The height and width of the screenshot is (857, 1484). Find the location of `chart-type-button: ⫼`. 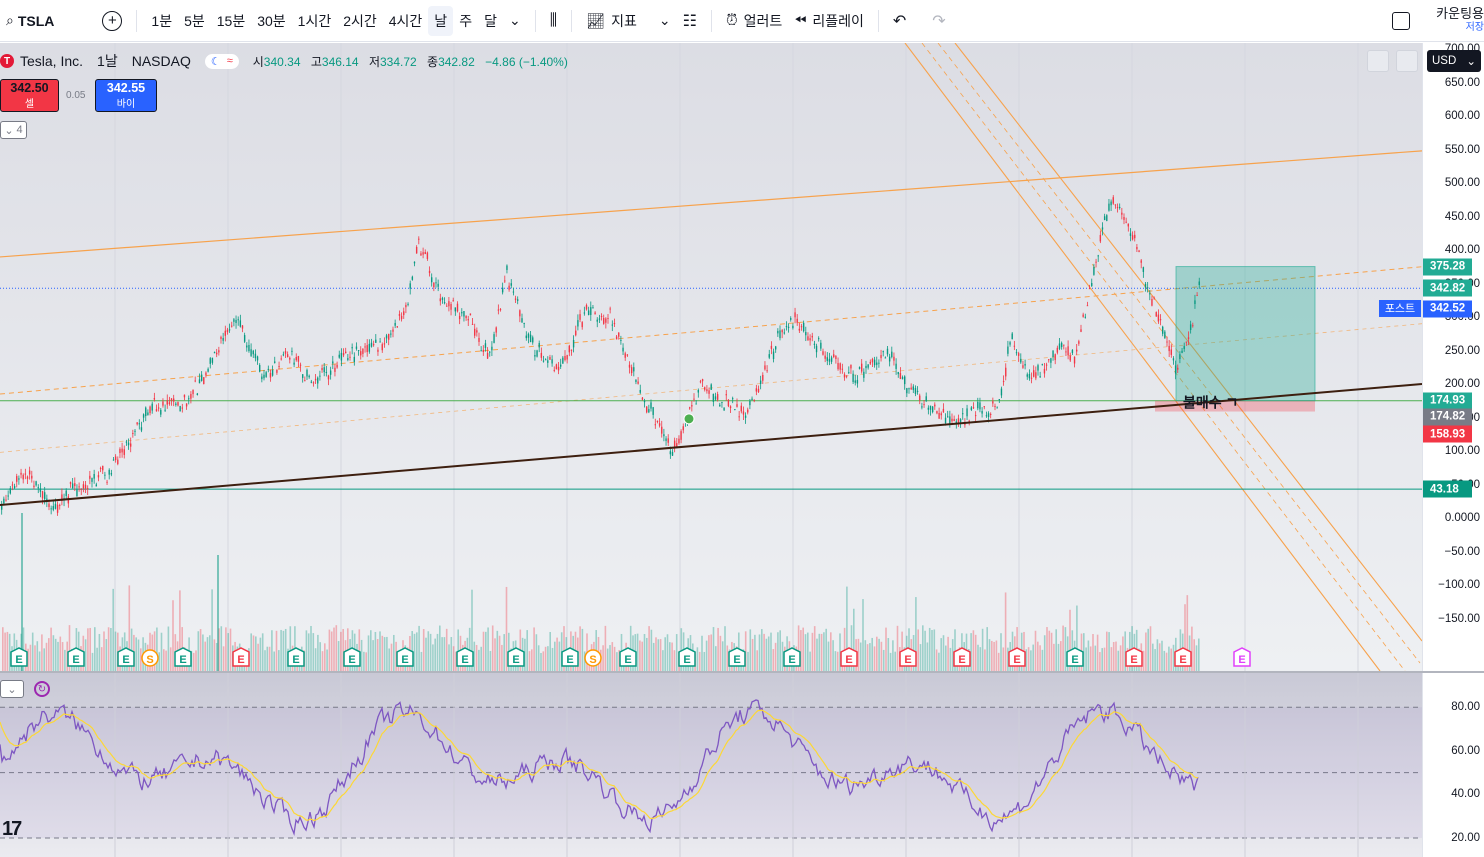

chart-type-button: ⫼ is located at coordinates (553, 21).